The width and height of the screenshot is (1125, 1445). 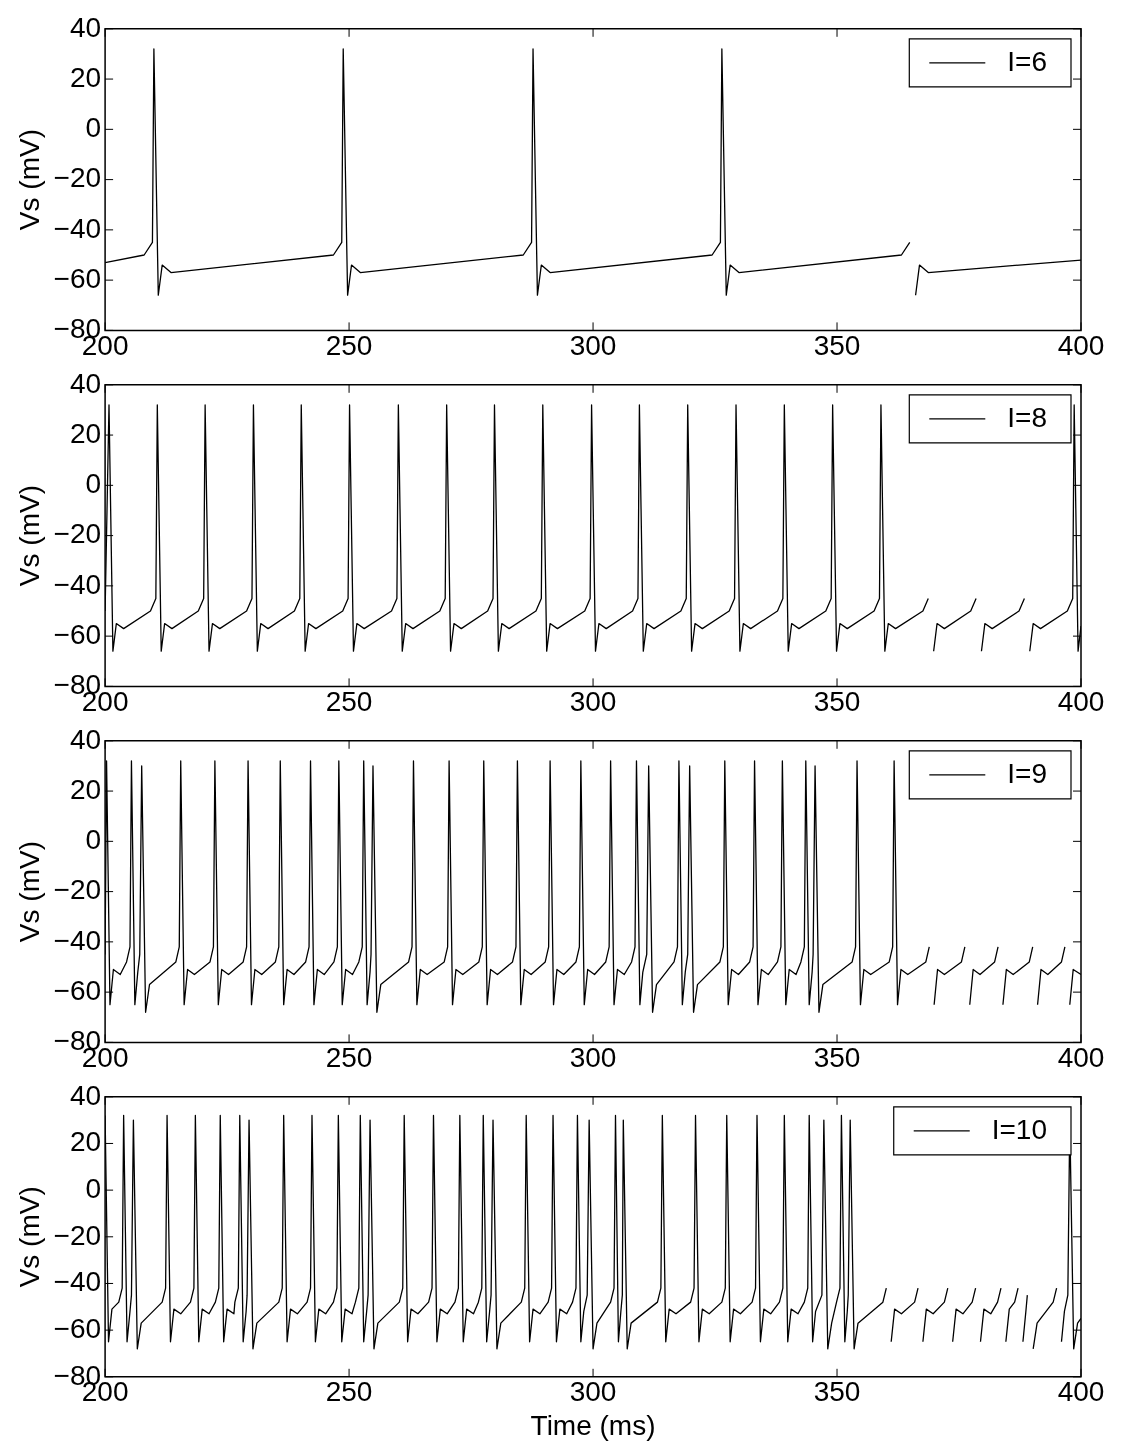 What do you see at coordinates (1027, 61) in the screenshot?
I see `legend-label: I=6` at bounding box center [1027, 61].